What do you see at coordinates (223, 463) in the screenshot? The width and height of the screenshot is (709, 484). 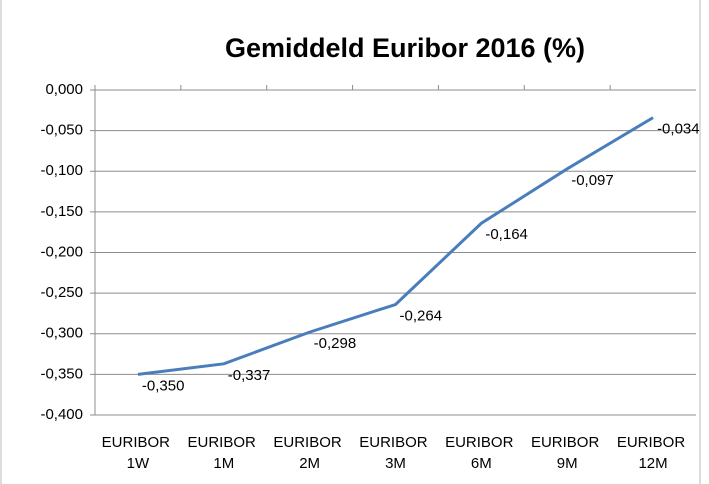 I see `x-tick-label-line: 1M` at bounding box center [223, 463].